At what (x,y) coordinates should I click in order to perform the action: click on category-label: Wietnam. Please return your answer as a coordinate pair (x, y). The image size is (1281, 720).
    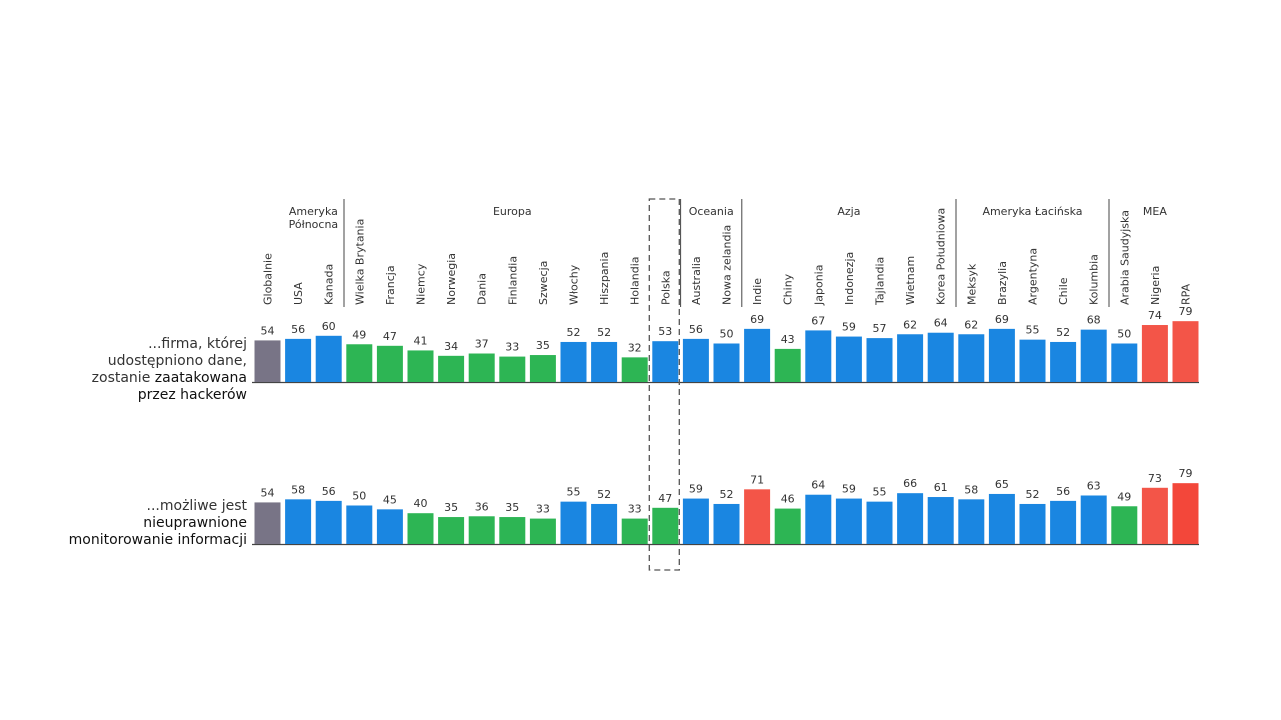
    Looking at the image, I should click on (910, 280).